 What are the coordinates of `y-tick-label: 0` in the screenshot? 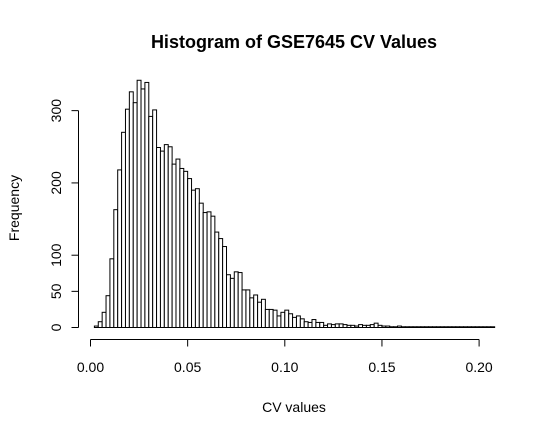 It's located at (56, 327).